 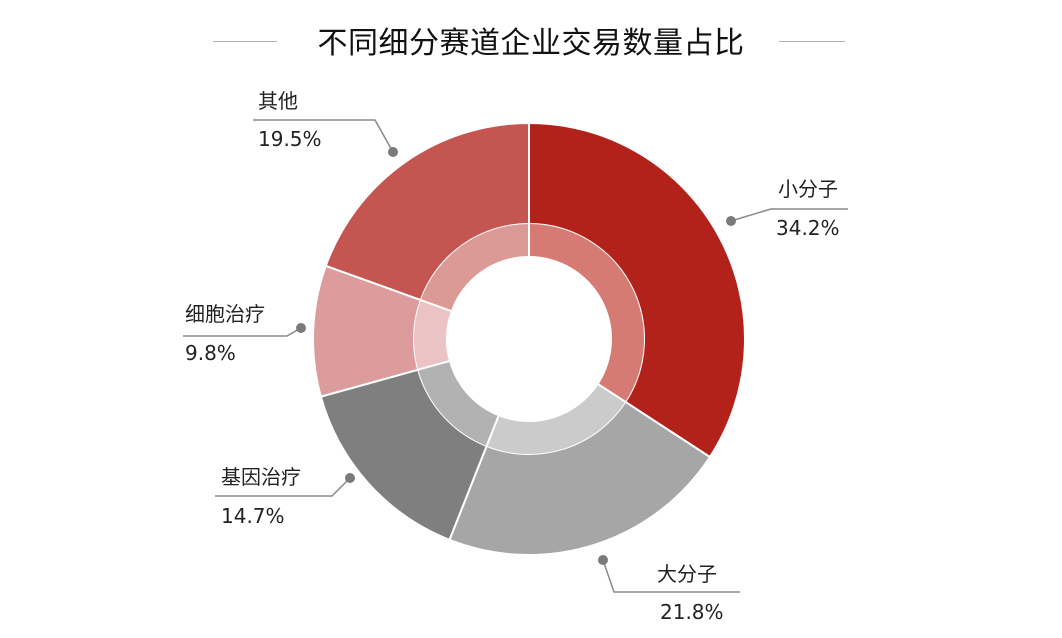 I want to click on value-label-3: 14.7%, so click(x=253, y=516).